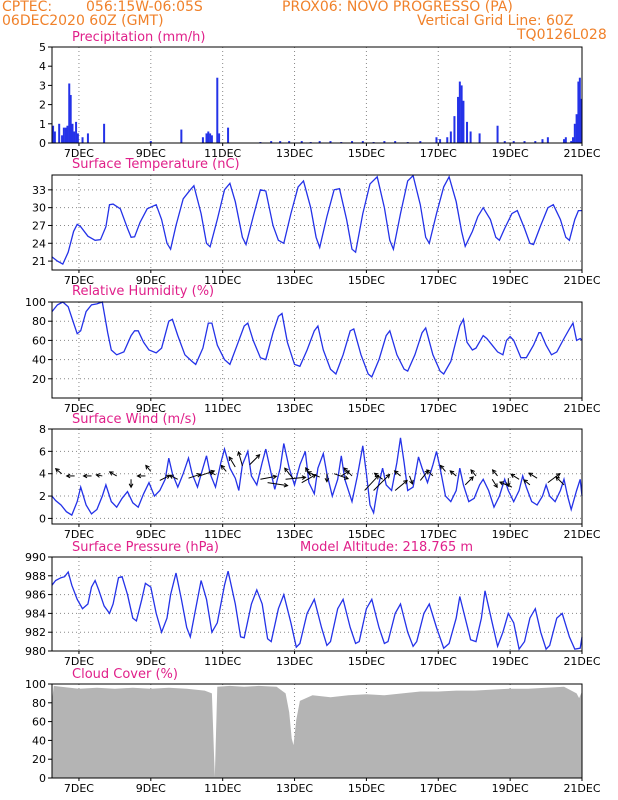 This screenshot has height=800, width=618. Describe the element at coordinates (397, 7) in the screenshot. I see `header-station: PROX06: NOVO PROGRESSO (PA)` at that location.